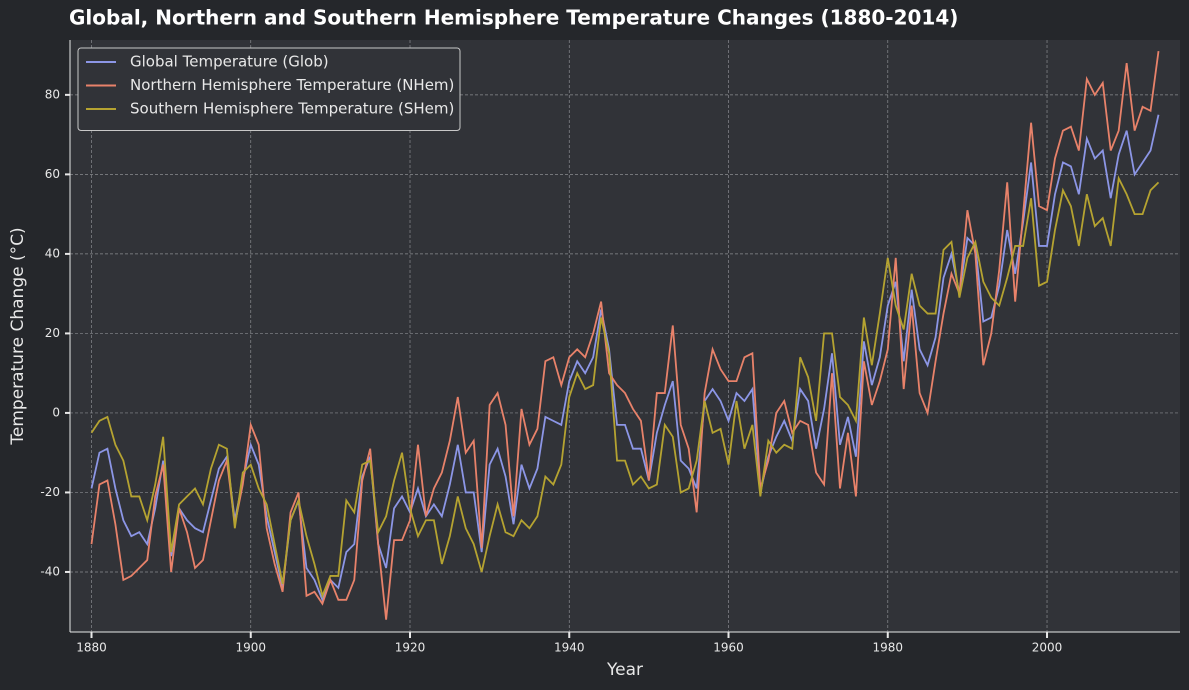 The width and height of the screenshot is (1189, 690). Describe the element at coordinates (569, 648) in the screenshot. I see `x-tick-label: 1940` at that location.